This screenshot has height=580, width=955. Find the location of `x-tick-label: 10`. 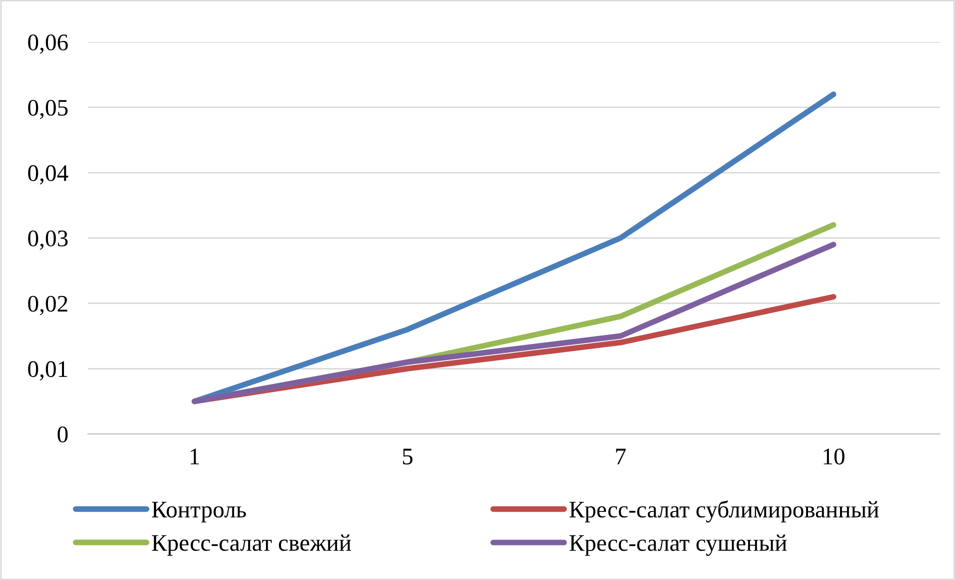

x-tick-label: 10 is located at coordinates (834, 456).